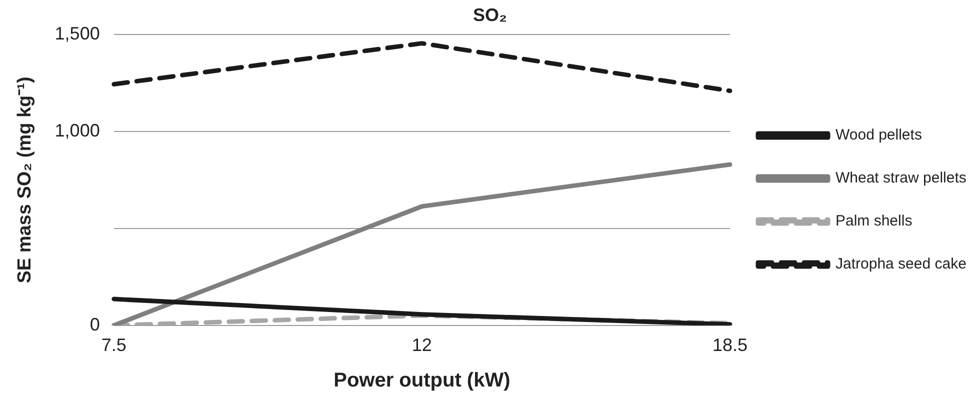 The height and width of the screenshot is (400, 980). Describe the element at coordinates (874, 221) in the screenshot. I see `legend-label: Palm shells` at that location.